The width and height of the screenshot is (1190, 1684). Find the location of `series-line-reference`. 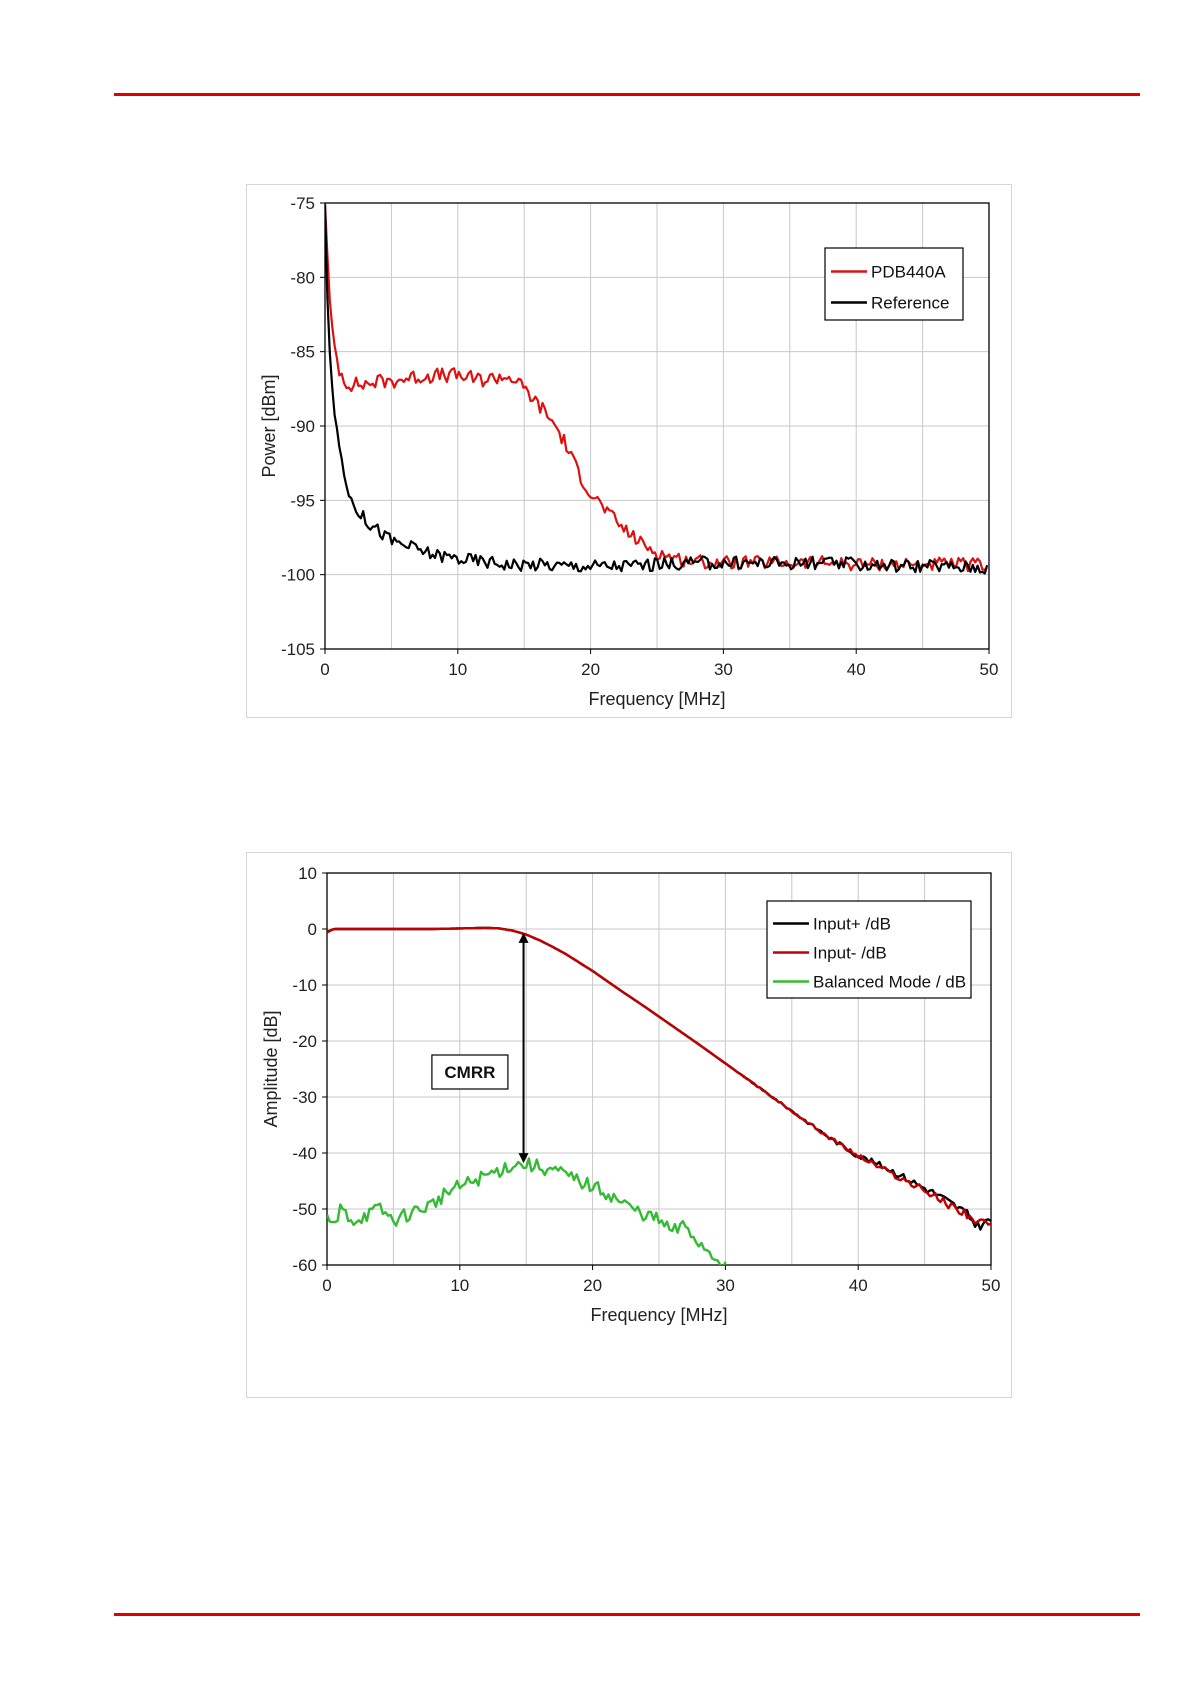

series-line-reference is located at coordinates (657, 389).